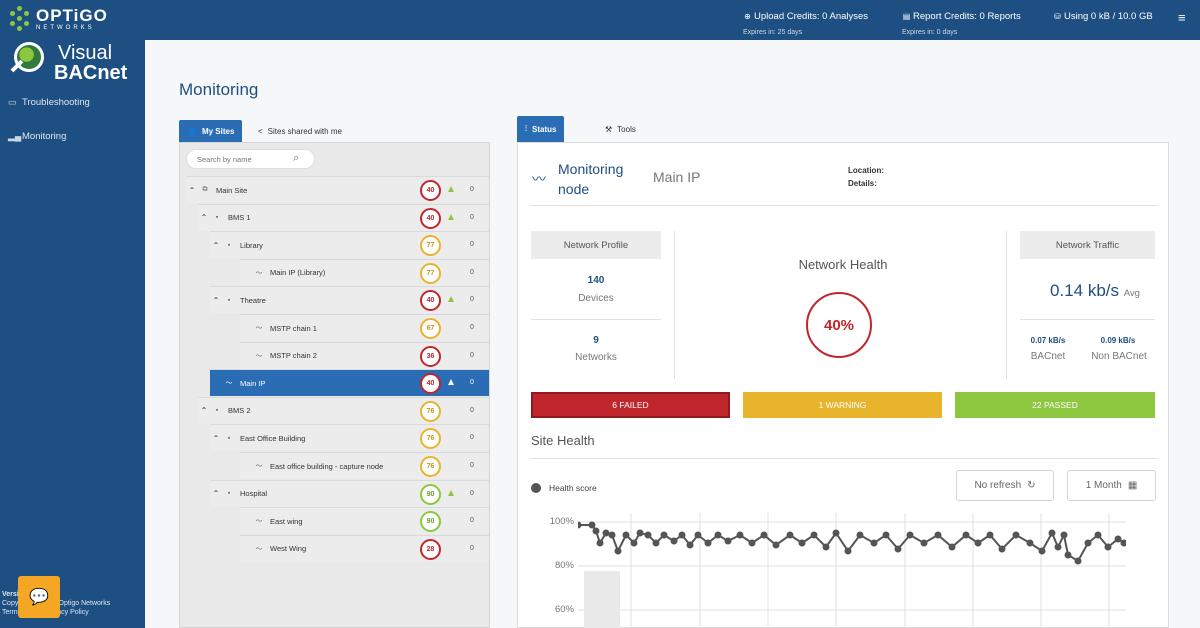  Describe the element at coordinates (851, 543) in the screenshot. I see `health-score-line` at that location.